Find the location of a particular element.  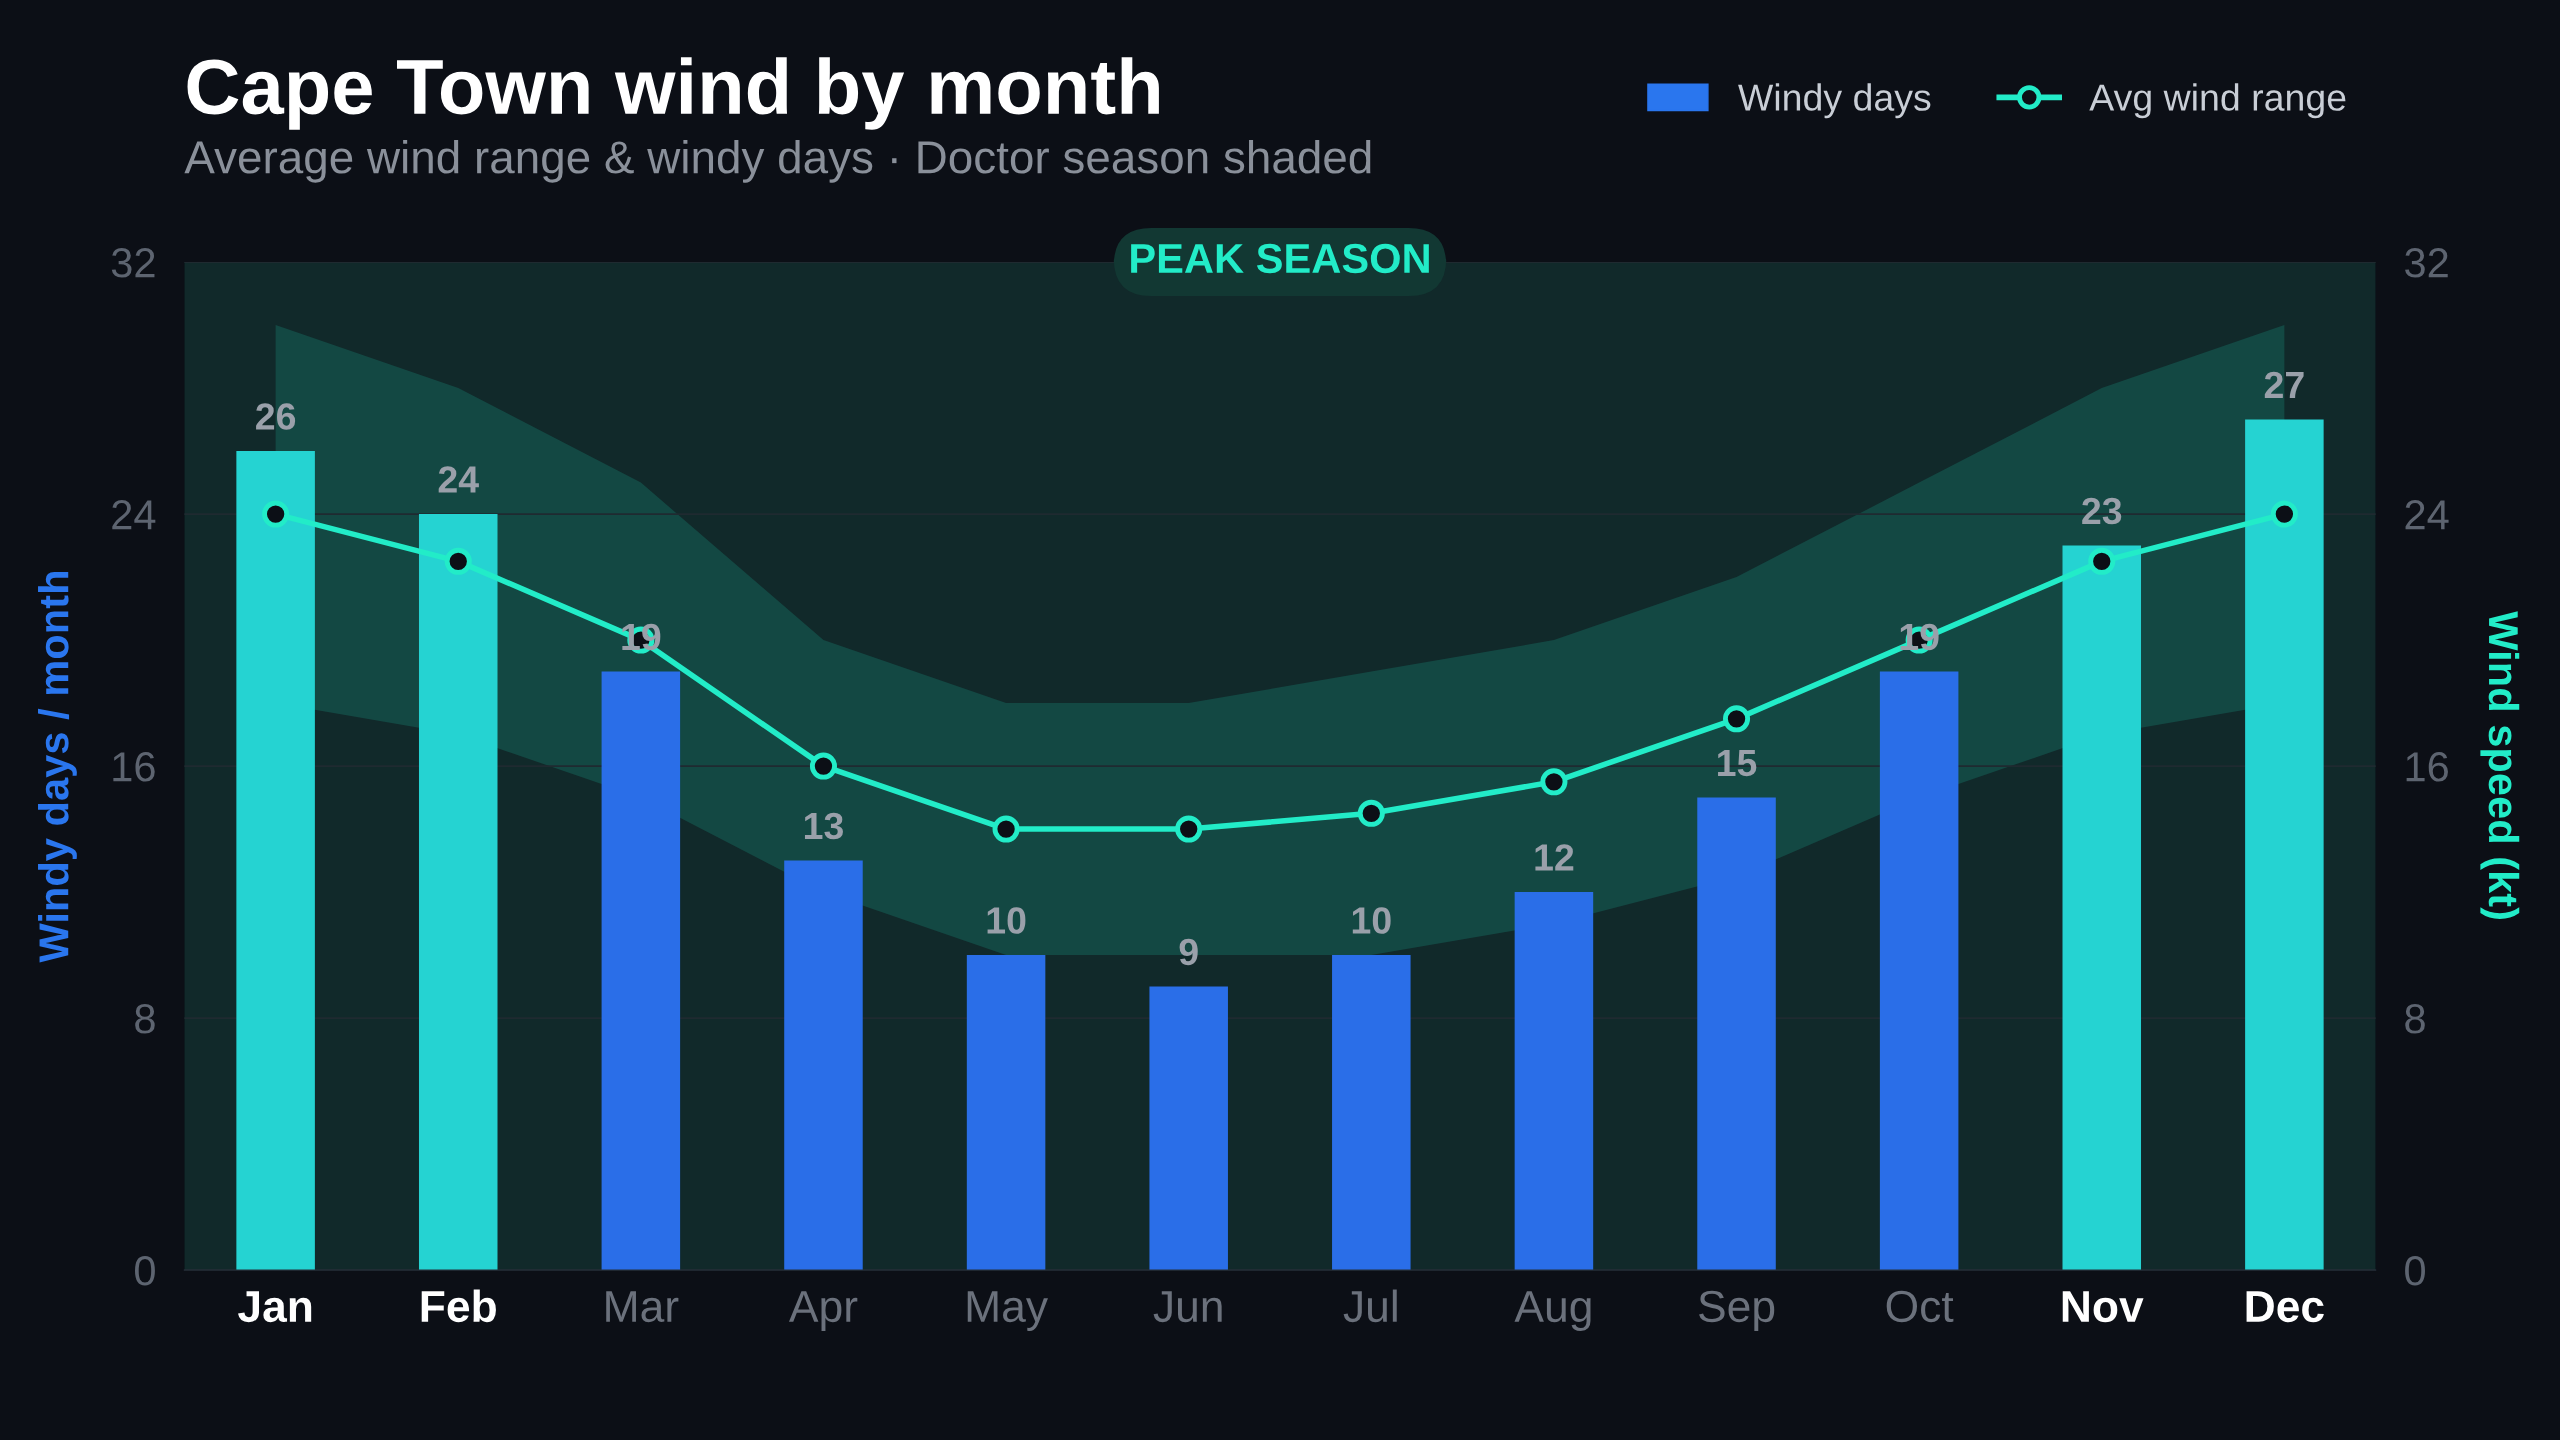

x-tick-label: Apr is located at coordinates (823, 1311).